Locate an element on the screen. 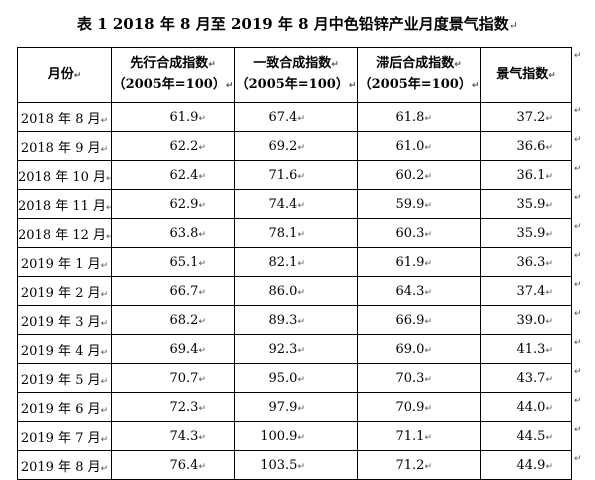 The width and height of the screenshot is (595, 480). cell-coincident-index: 82.1↵ is located at coordinates (296, 262).